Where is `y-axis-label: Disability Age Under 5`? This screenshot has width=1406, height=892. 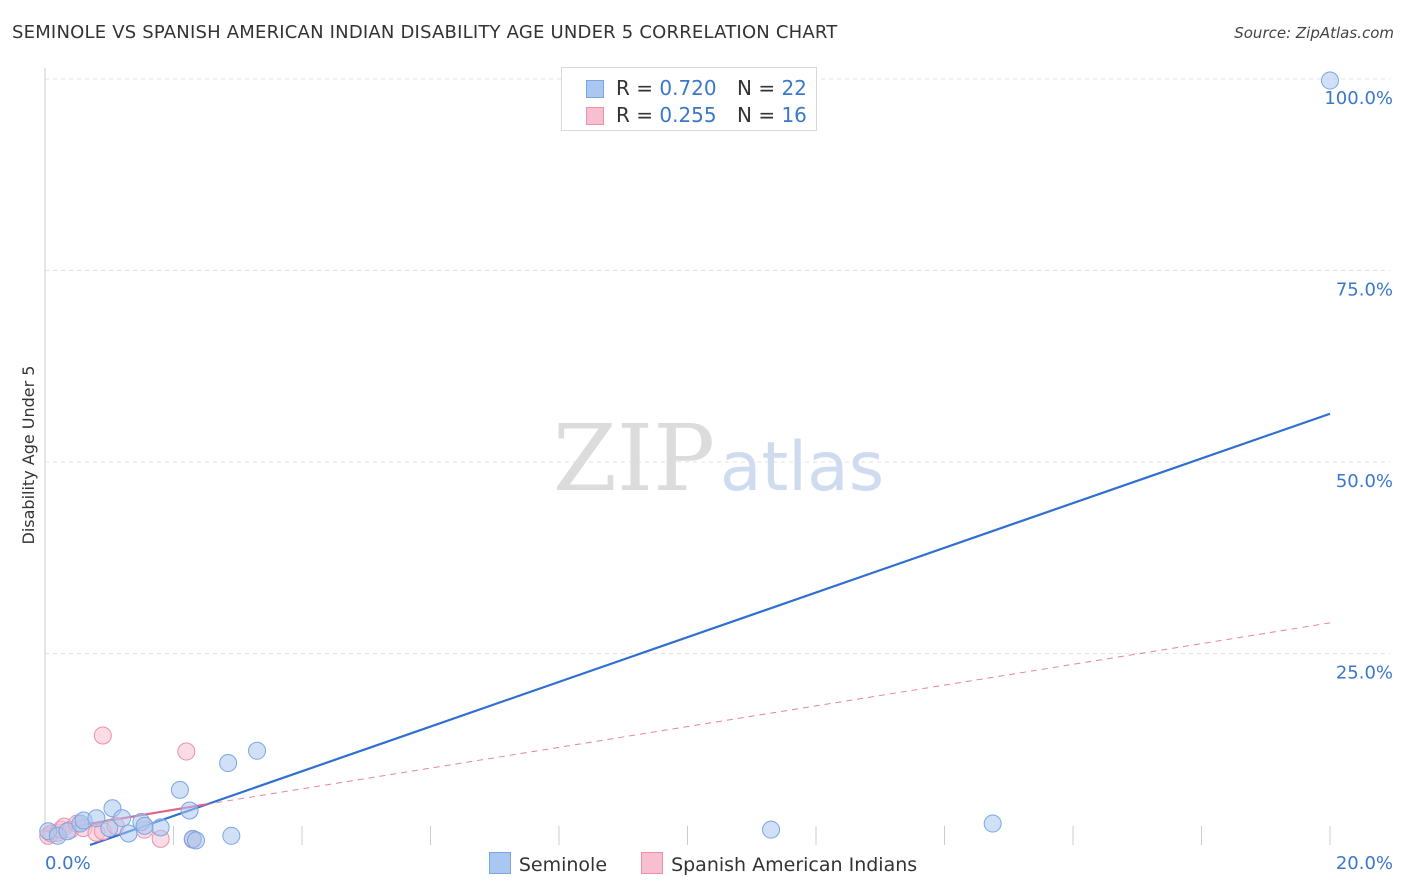
y-axis-label: Disability Age Under 5 is located at coordinates (28, 455).